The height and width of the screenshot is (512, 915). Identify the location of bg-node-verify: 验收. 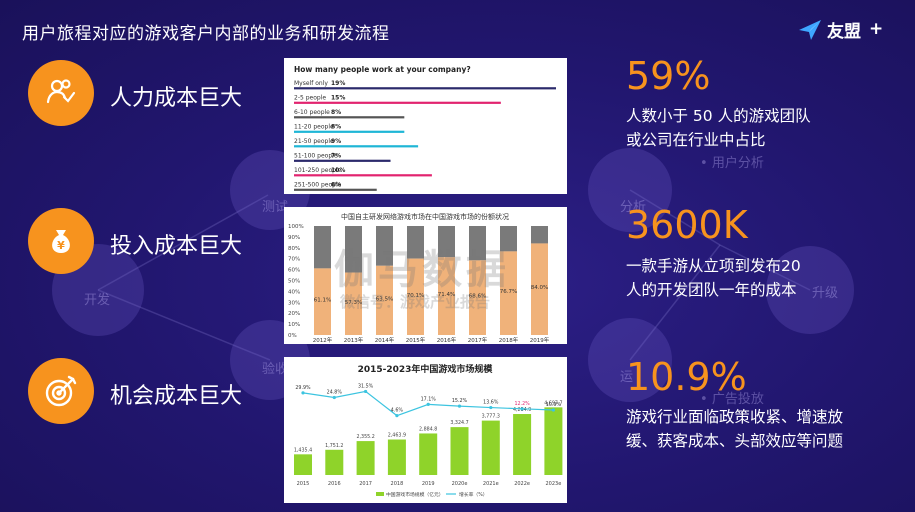
(275, 369).